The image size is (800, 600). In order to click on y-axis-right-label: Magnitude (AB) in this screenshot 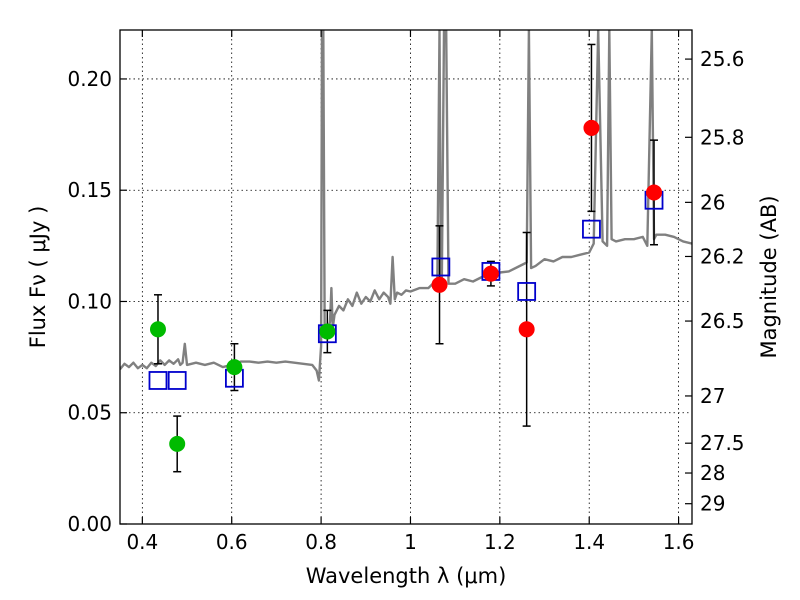, I will do `click(769, 276)`.